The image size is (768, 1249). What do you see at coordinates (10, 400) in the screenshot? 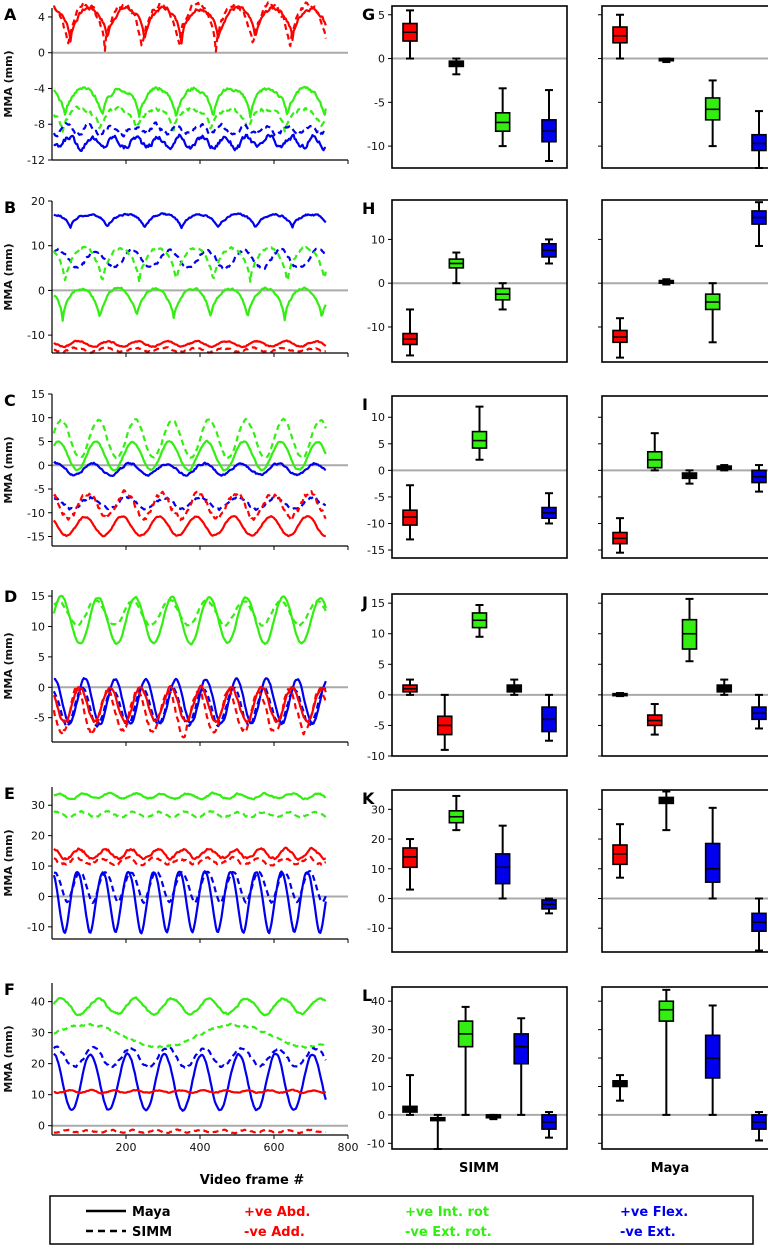
I see `panel-label: C` at bounding box center [10, 400].